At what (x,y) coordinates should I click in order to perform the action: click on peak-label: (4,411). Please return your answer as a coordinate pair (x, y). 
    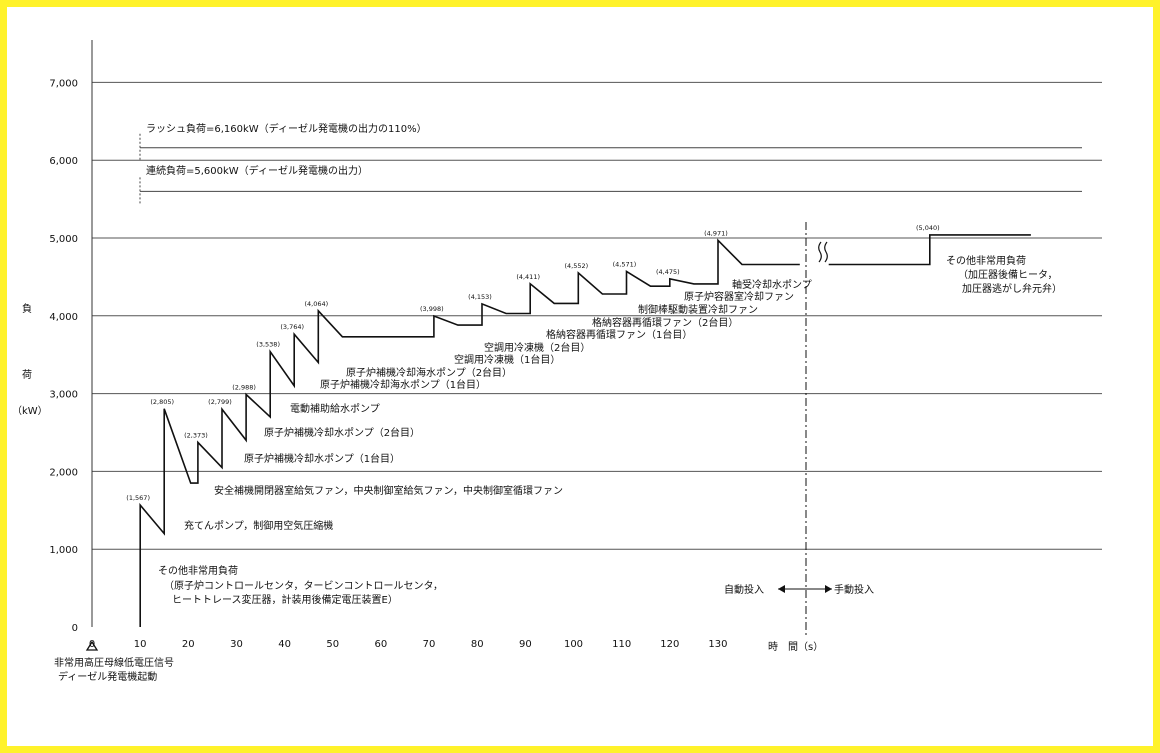
    Looking at the image, I should click on (528, 277).